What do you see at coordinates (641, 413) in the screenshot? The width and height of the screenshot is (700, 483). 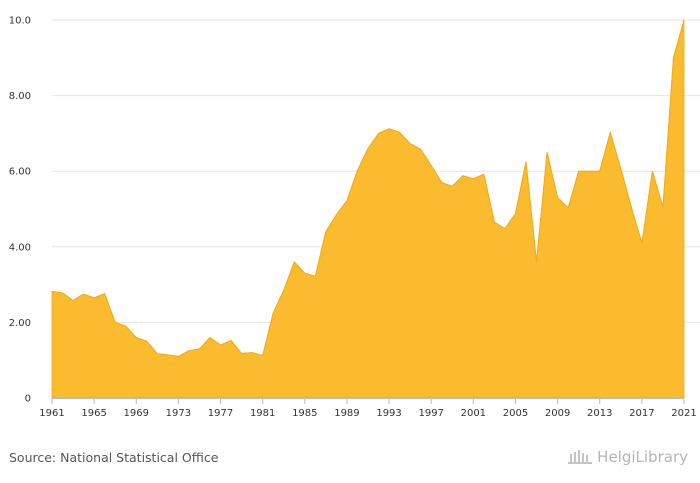 I see `x-tick-label: 2017` at bounding box center [641, 413].